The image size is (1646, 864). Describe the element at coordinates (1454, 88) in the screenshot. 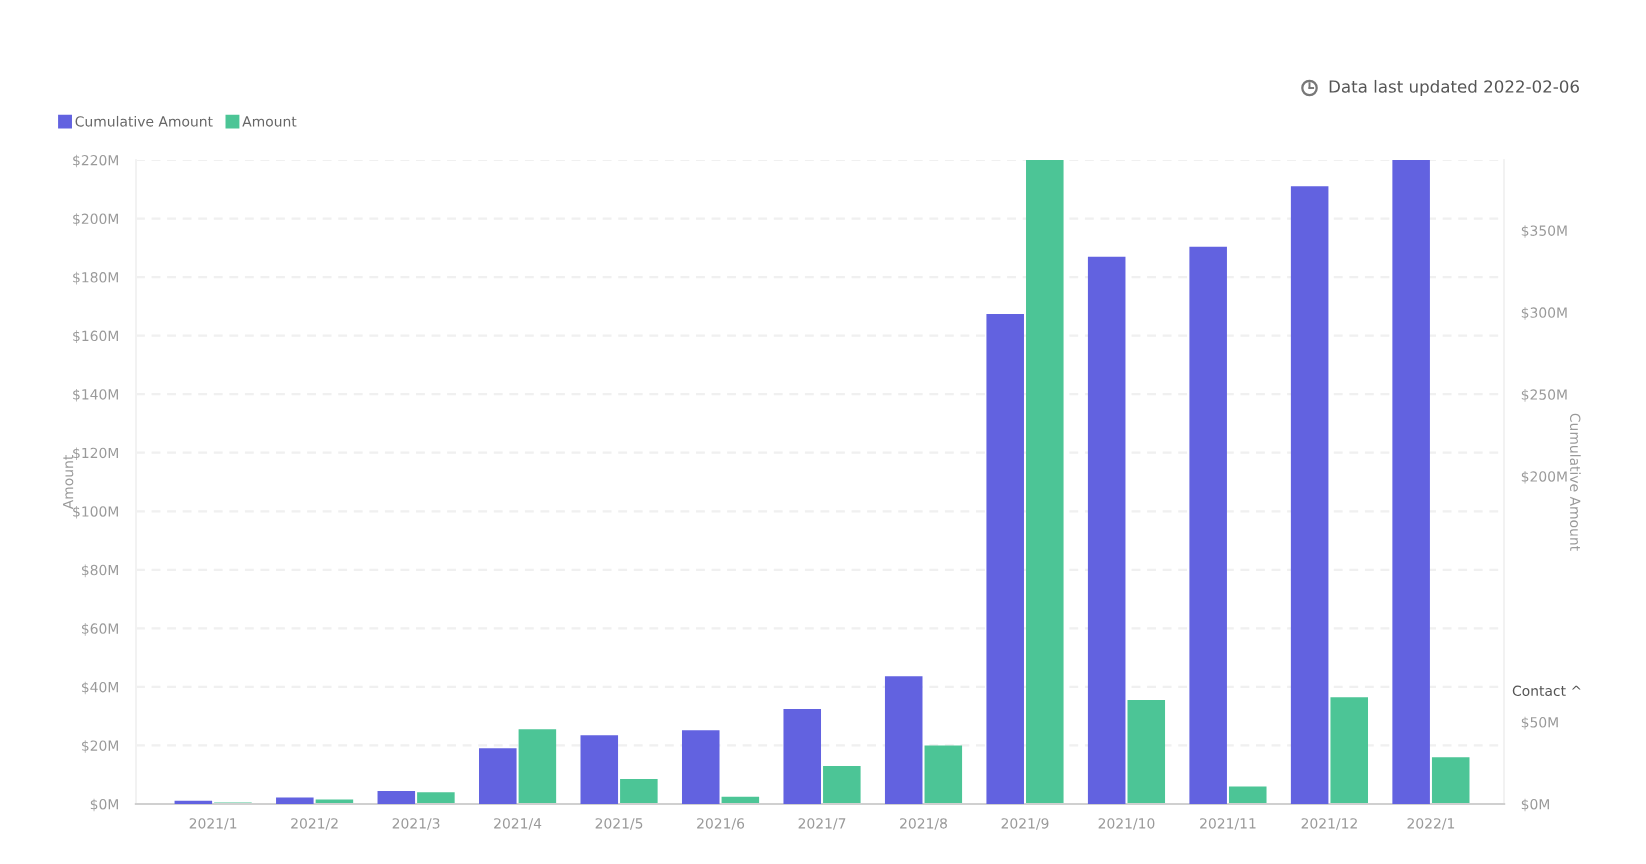

I see `text: Data last updated 2022-02-06` at that location.